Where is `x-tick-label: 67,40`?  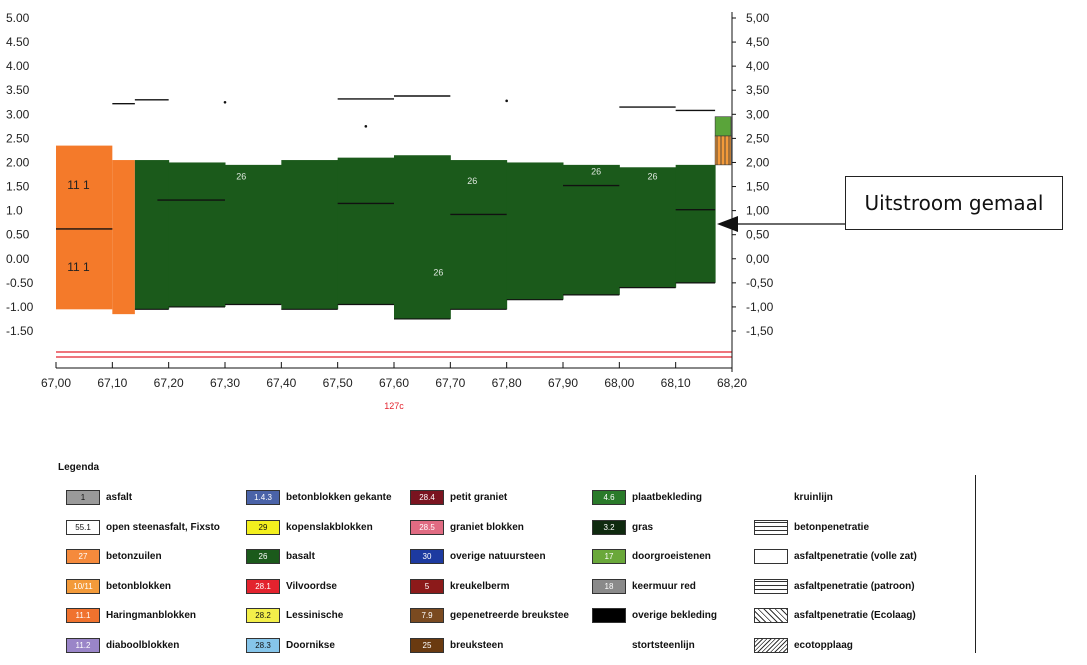 x-tick-label: 67,40 is located at coordinates (281, 383).